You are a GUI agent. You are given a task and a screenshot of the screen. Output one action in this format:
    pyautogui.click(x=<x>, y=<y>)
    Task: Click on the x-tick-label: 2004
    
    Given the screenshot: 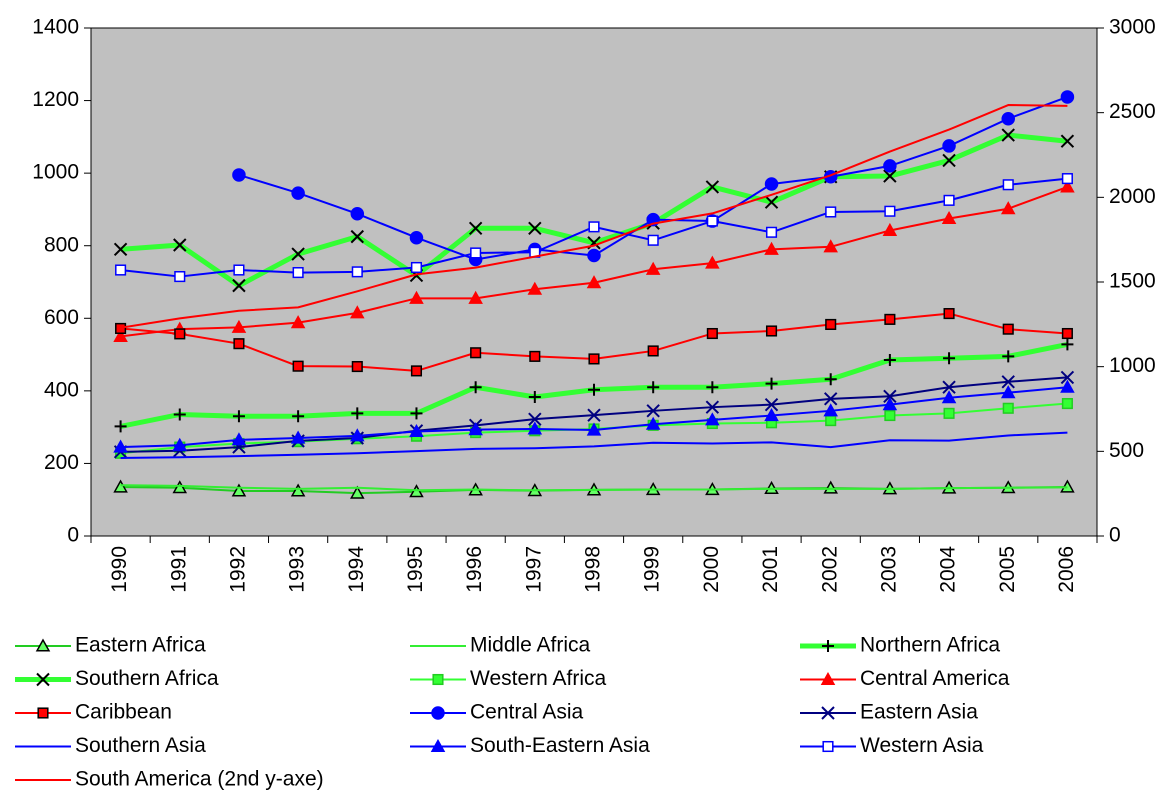 What is the action you would take?
    pyautogui.click(x=948, y=569)
    